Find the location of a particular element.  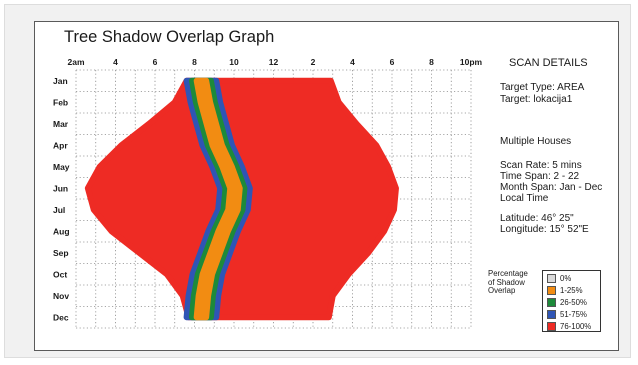

legend-item: 1-25% is located at coordinates (565, 290).